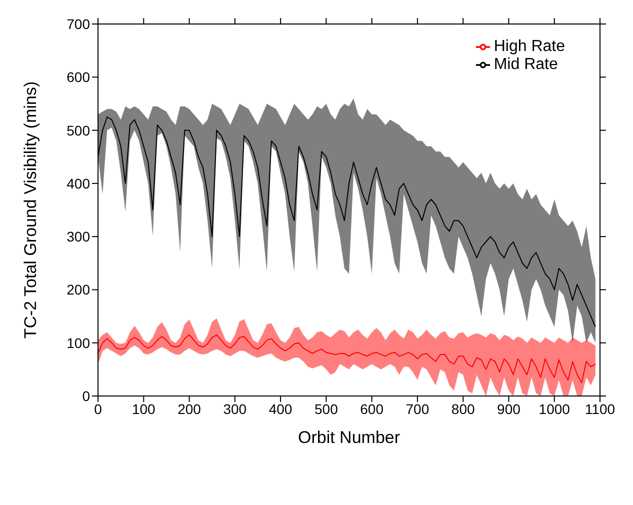 This screenshot has width=633, height=505. Describe the element at coordinates (78, 290) in the screenshot. I see `y-tick-label: 200` at that location.